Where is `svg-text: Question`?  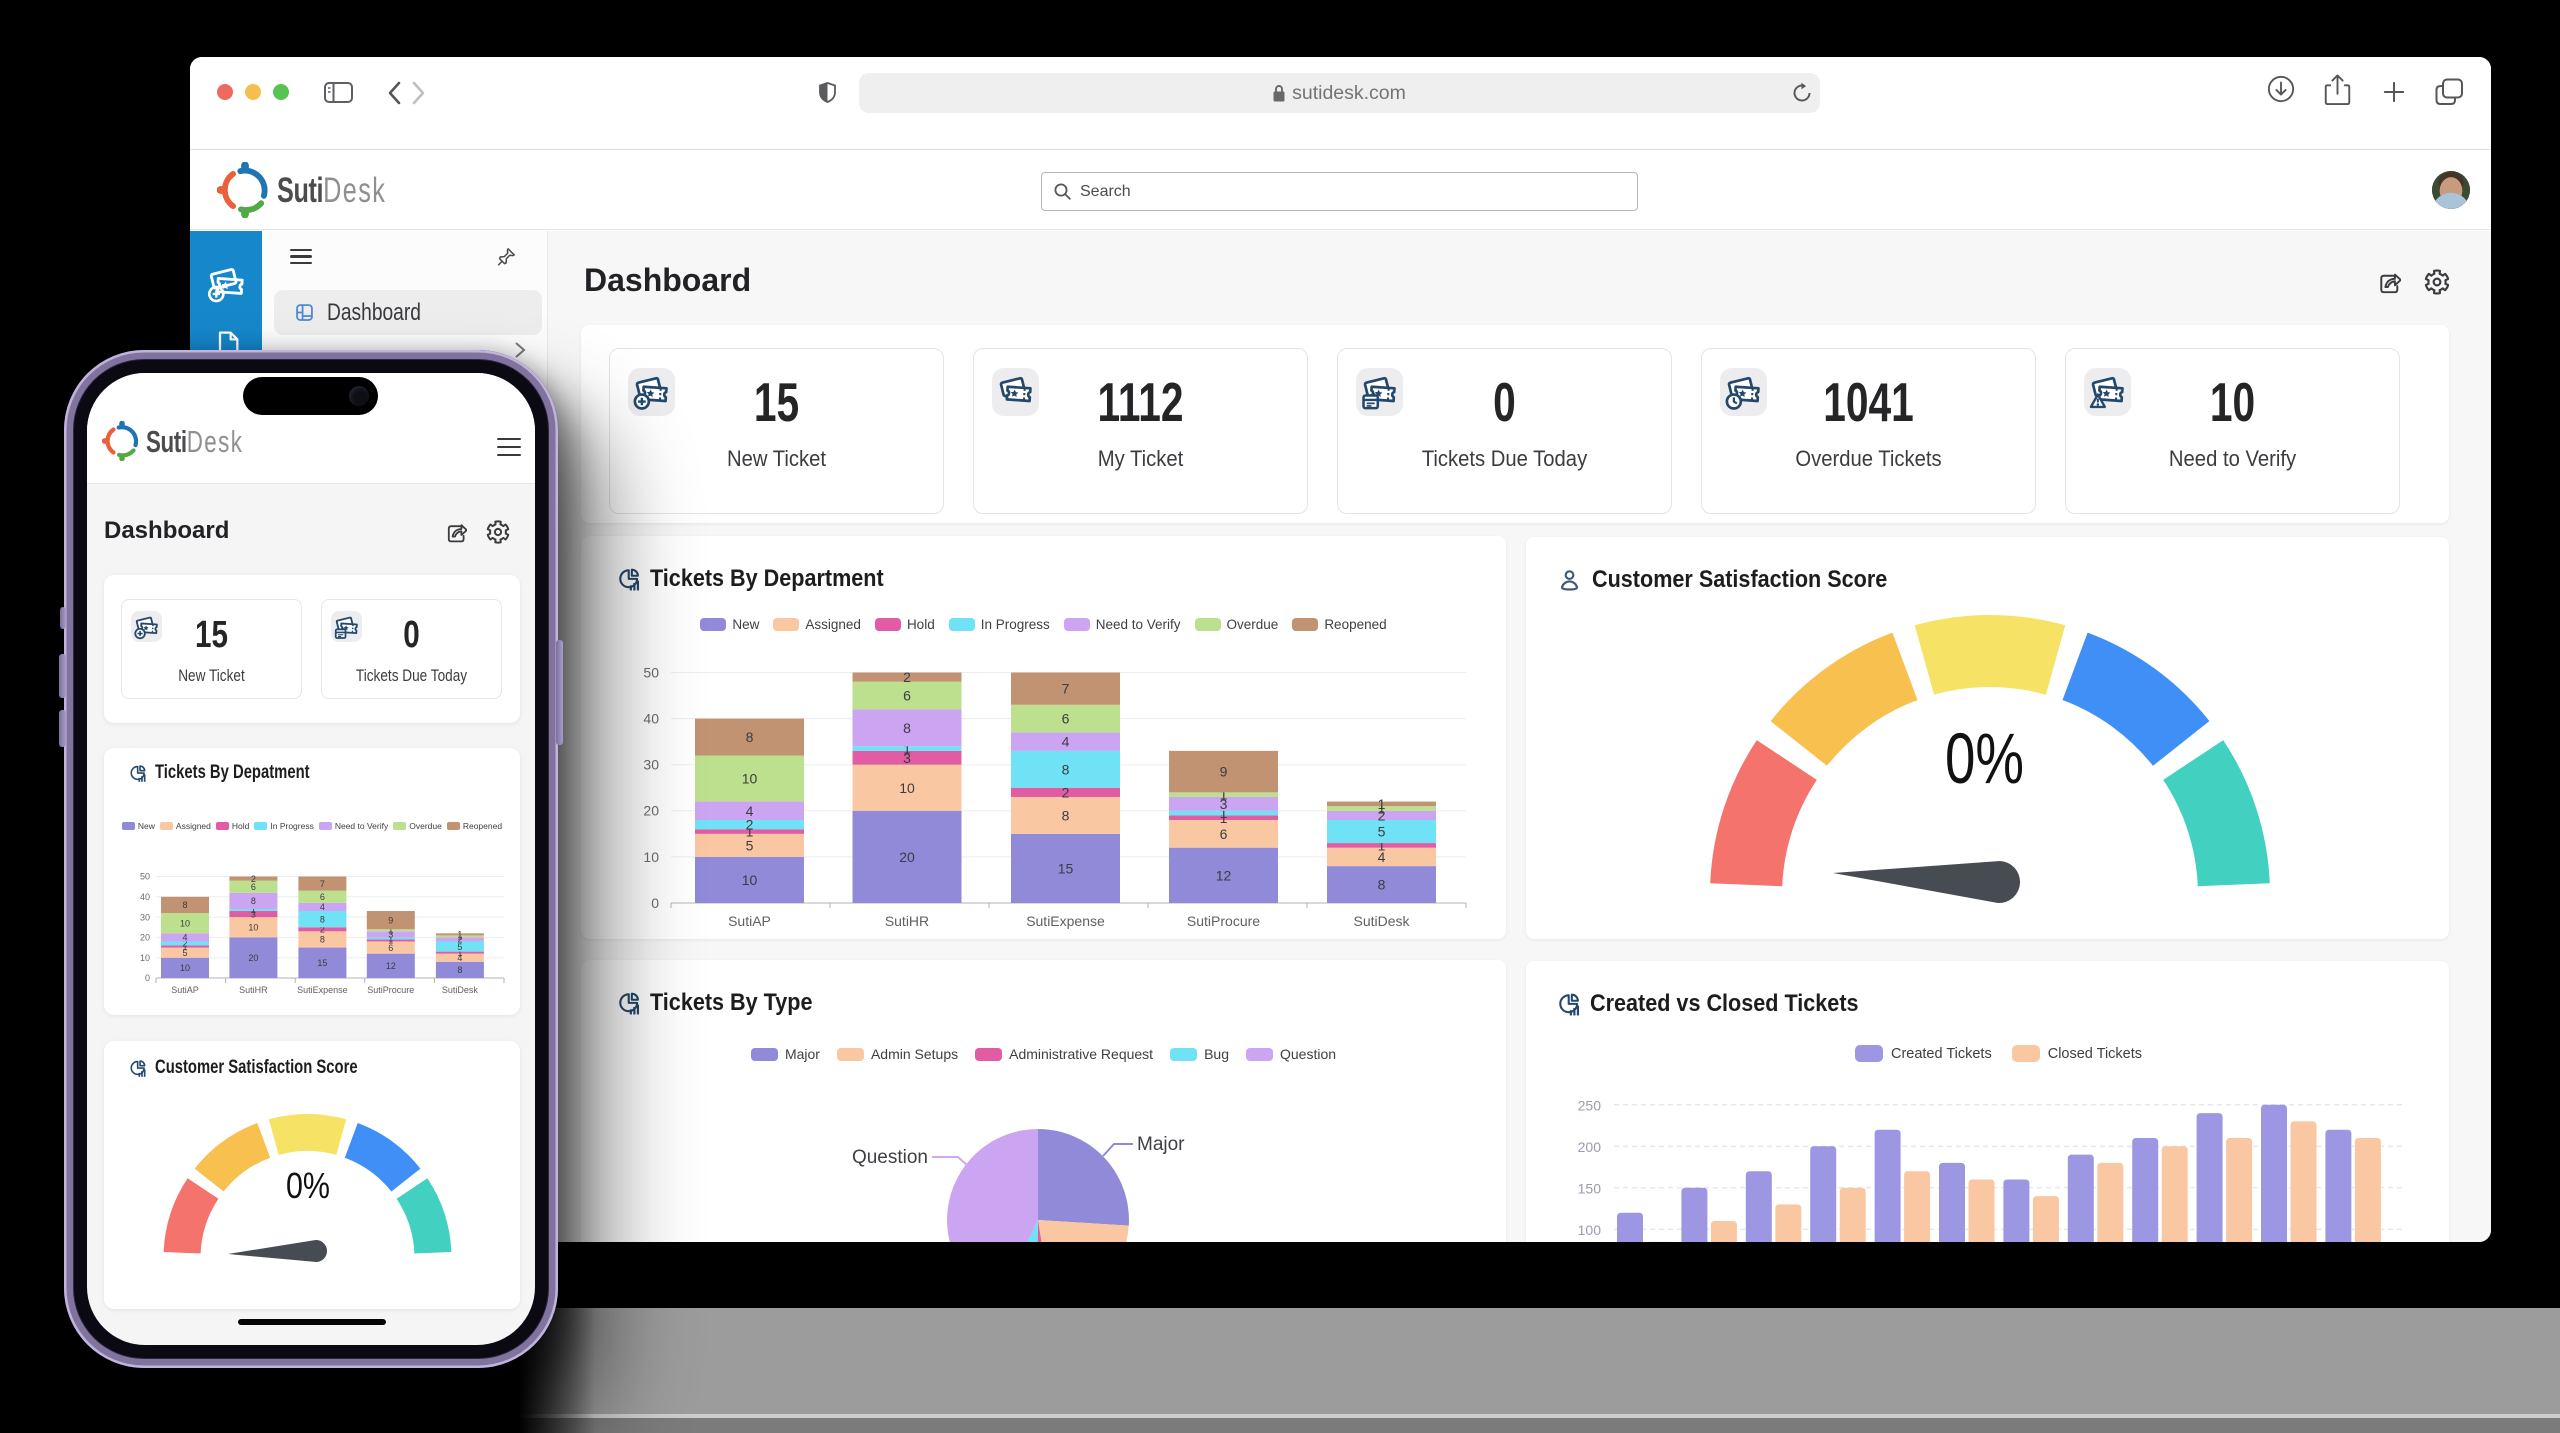
svg-text: Question is located at coordinates (890, 1157).